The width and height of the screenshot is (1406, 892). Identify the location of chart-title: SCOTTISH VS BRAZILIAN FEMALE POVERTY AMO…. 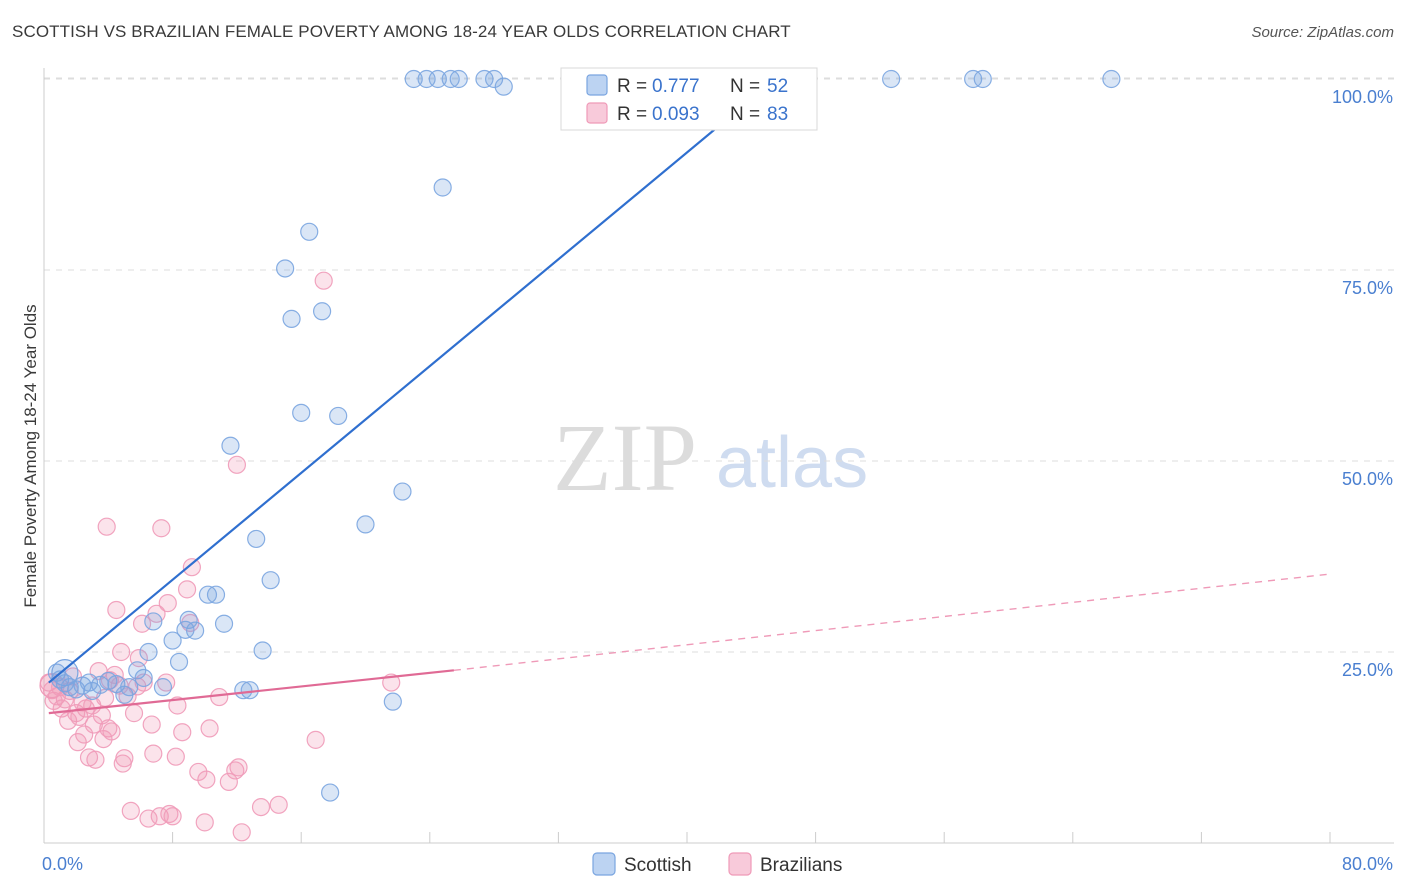
(401, 31).